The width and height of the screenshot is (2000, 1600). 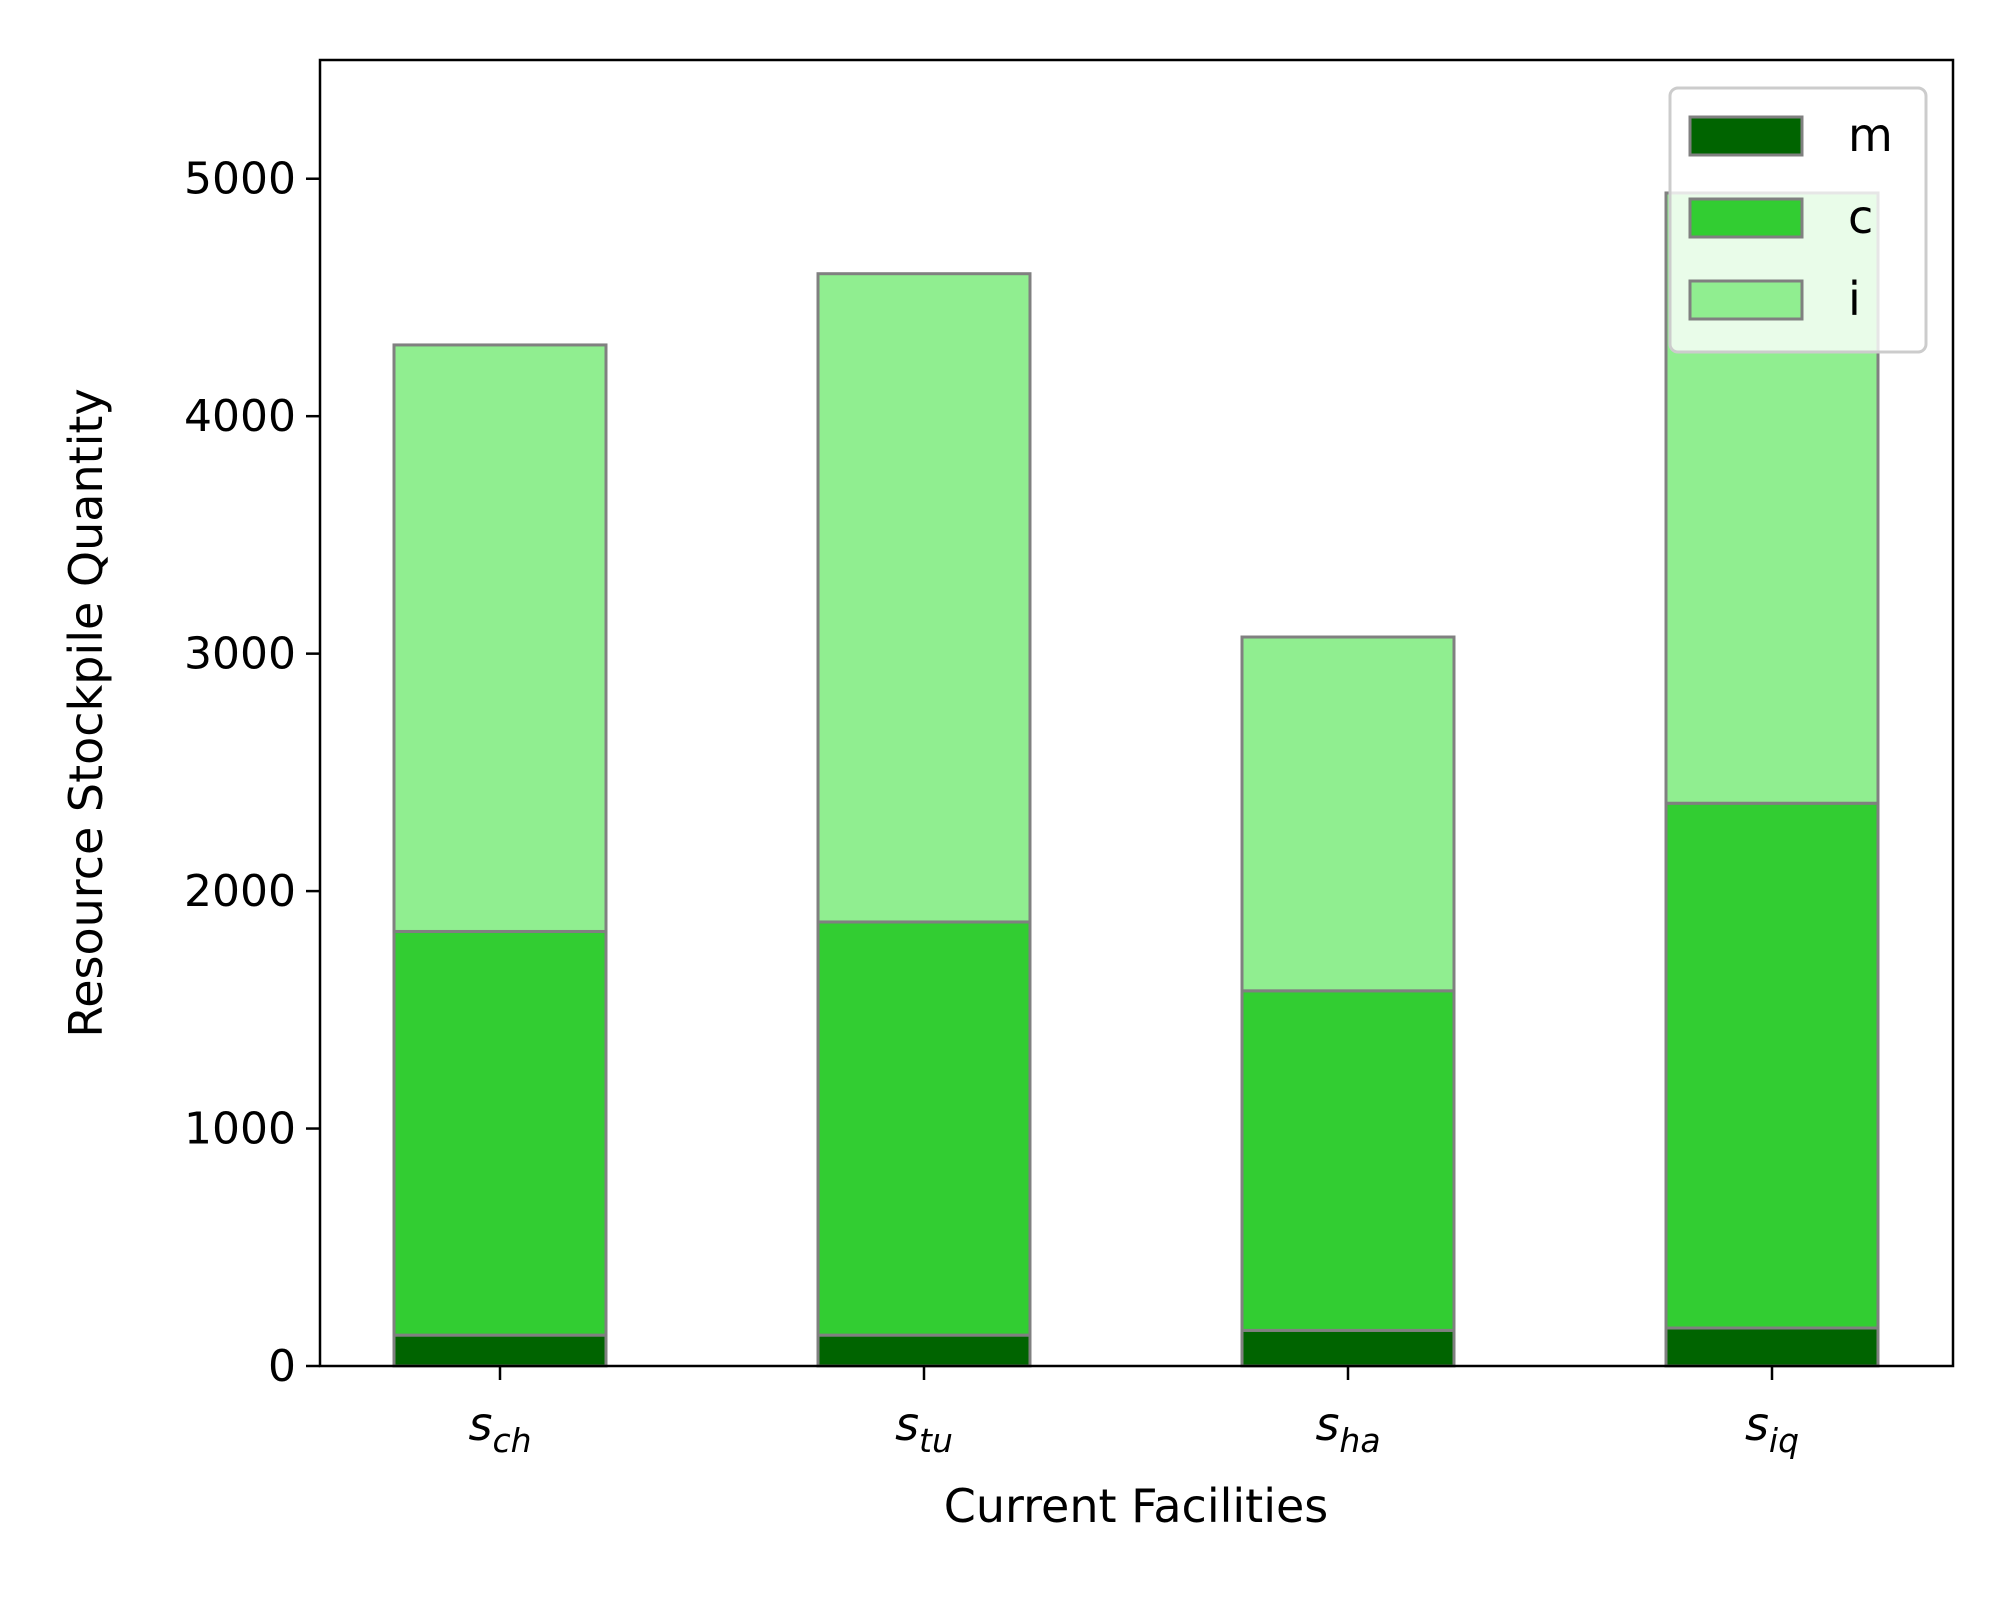 I want to click on legend-label-i: i, so click(x=1854, y=299).